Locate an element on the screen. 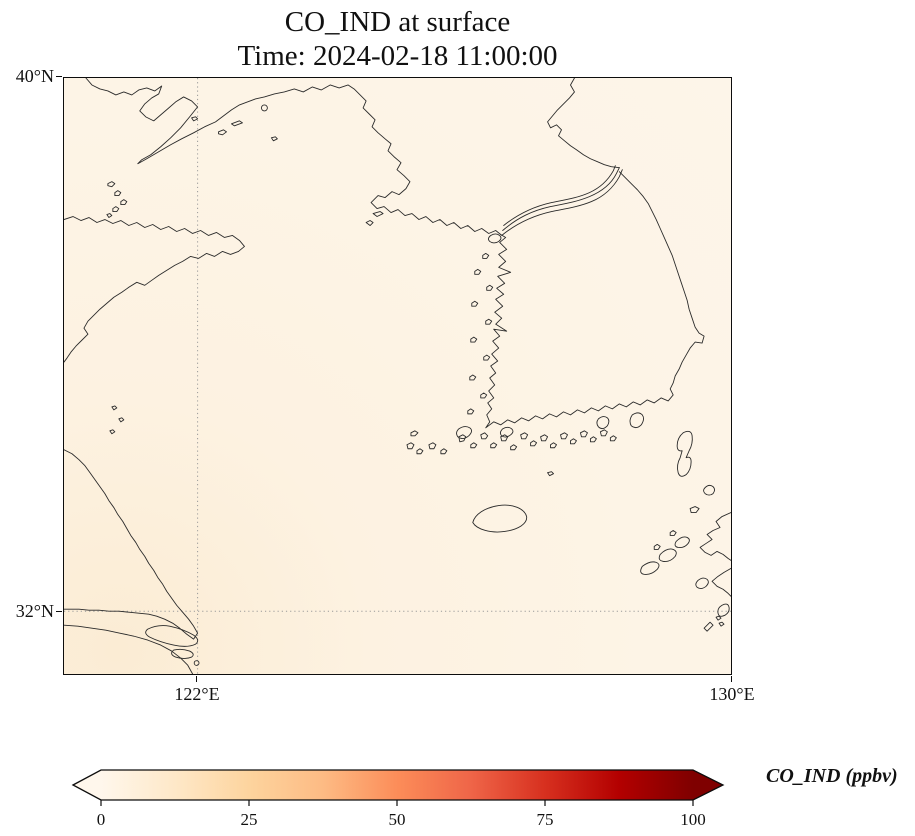 This screenshot has width=915, height=836. coast-china-liaodong-nkwest is located at coordinates (293, 156).